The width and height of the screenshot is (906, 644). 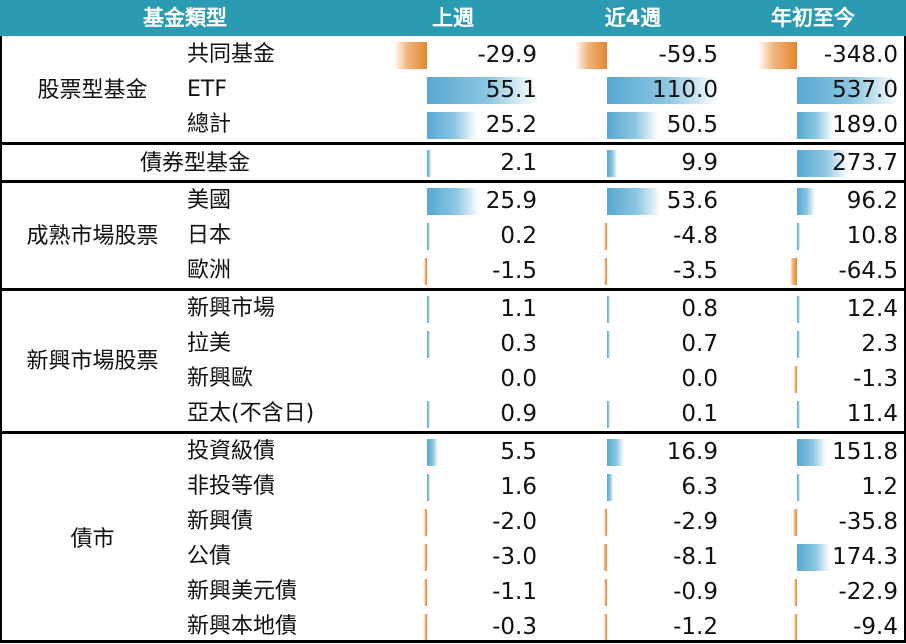 I want to click on bar-g0-r2-c1, so click(x=632, y=125).